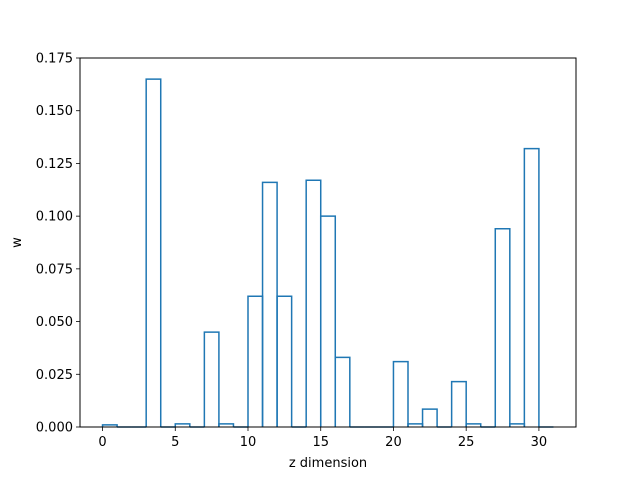 The image size is (640, 480). Describe the element at coordinates (54, 217) in the screenshot. I see `y-tick-label: 0.100` at that location.